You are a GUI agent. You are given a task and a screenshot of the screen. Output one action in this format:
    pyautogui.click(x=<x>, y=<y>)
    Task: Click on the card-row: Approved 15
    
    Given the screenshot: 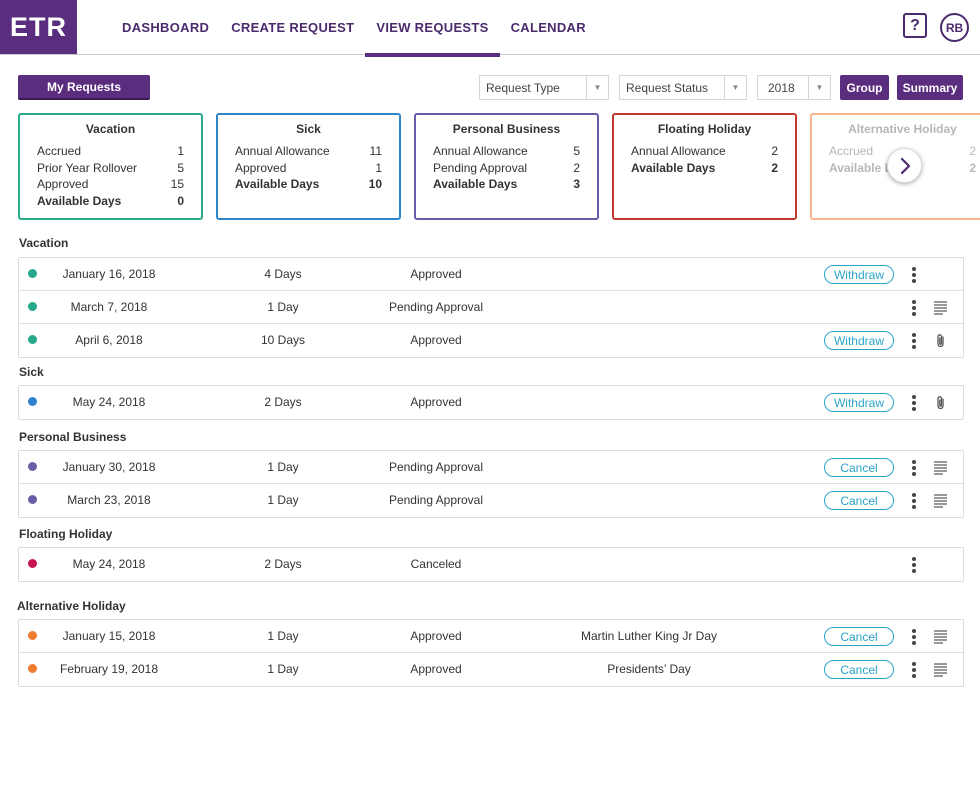 What is the action you would take?
    pyautogui.click(x=110, y=184)
    